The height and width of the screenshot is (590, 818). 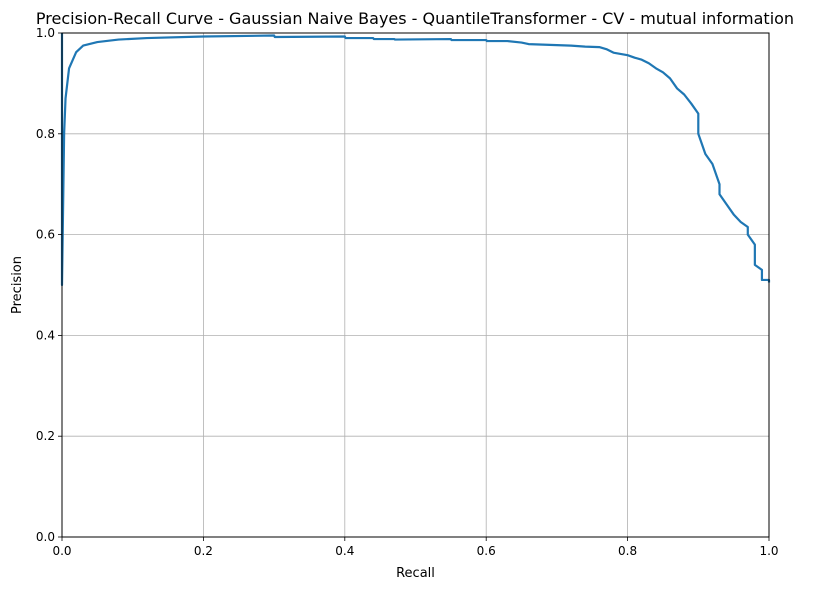 I want to click on x-tick-label: 0.4, so click(x=344, y=551).